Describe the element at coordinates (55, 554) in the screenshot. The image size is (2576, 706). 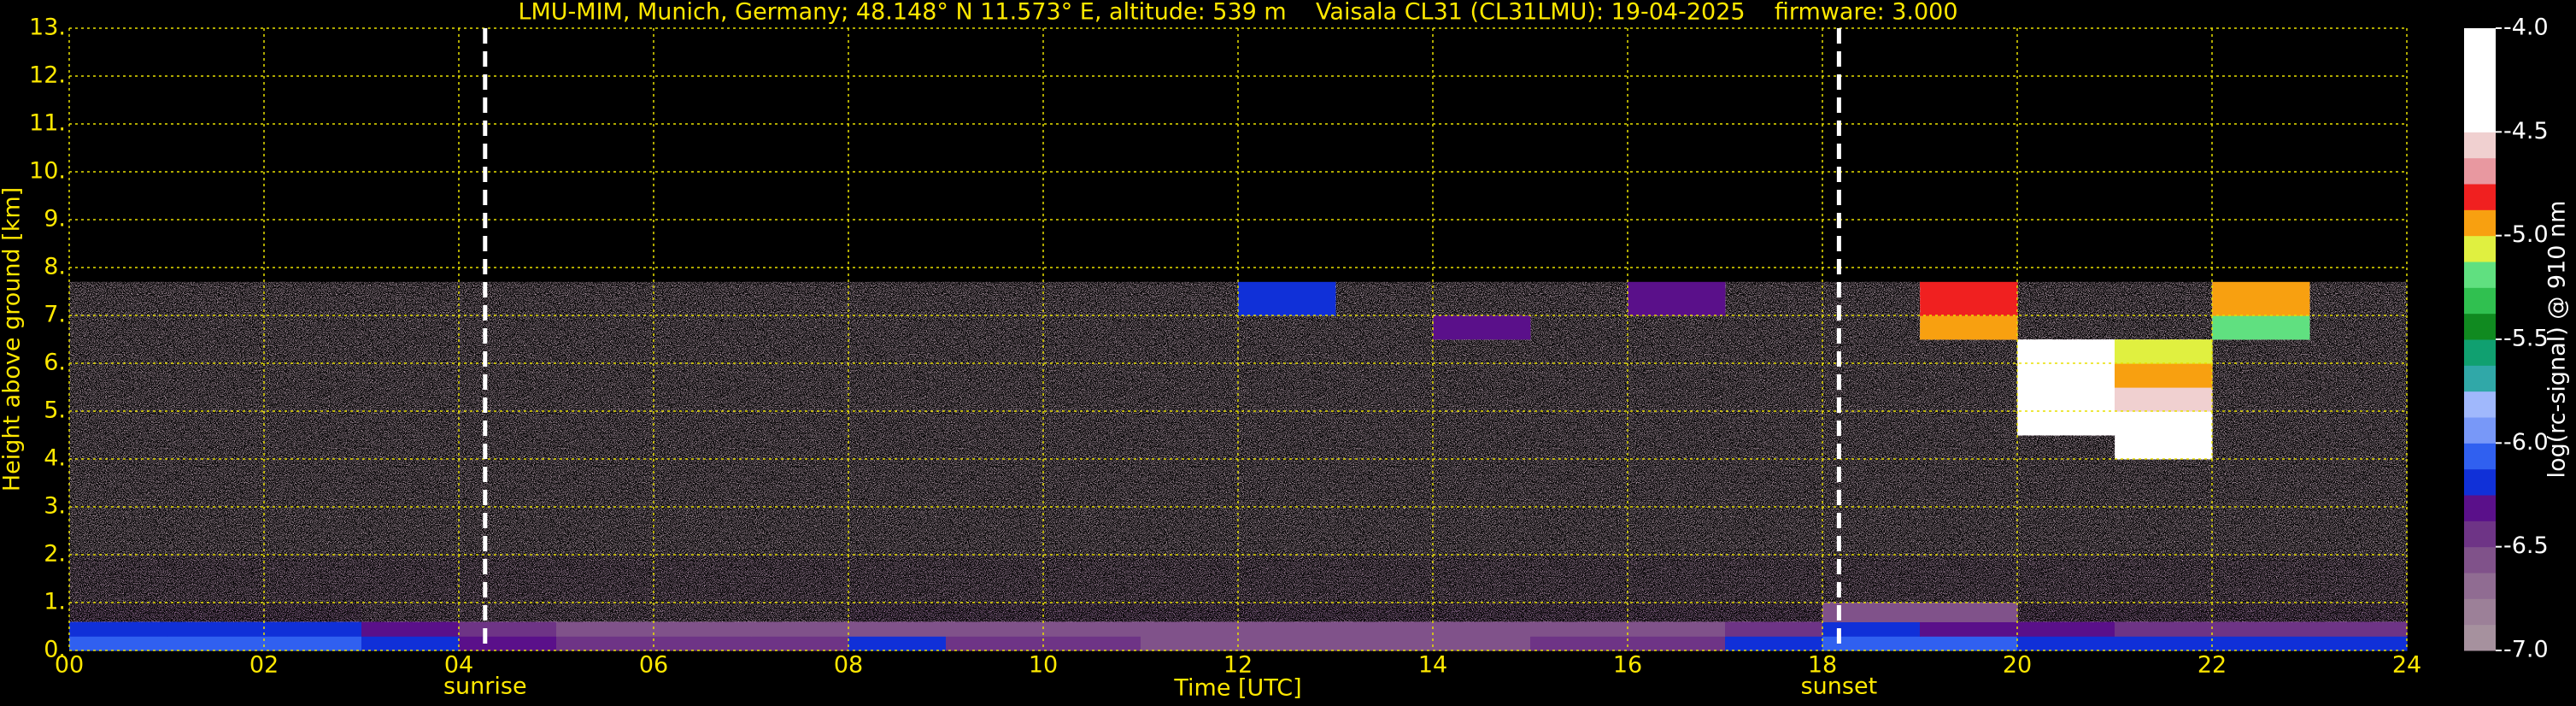
I see `y-tick-label: 2.` at that location.